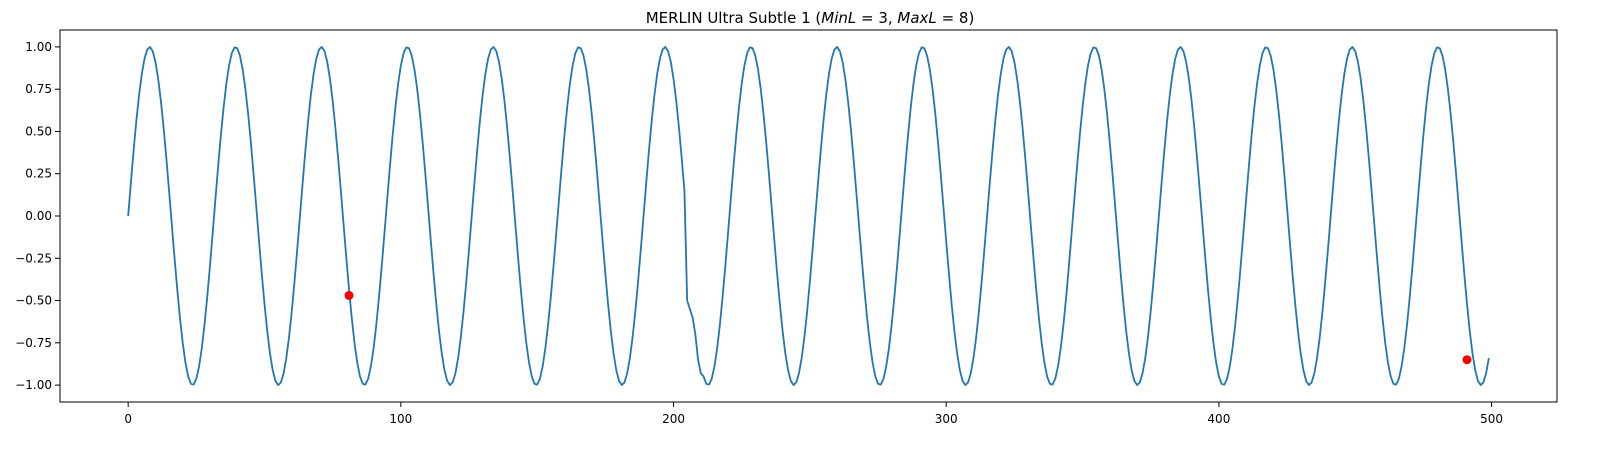 The image size is (1622, 455). I want to click on y-tick-label: 0.00, so click(38, 216).